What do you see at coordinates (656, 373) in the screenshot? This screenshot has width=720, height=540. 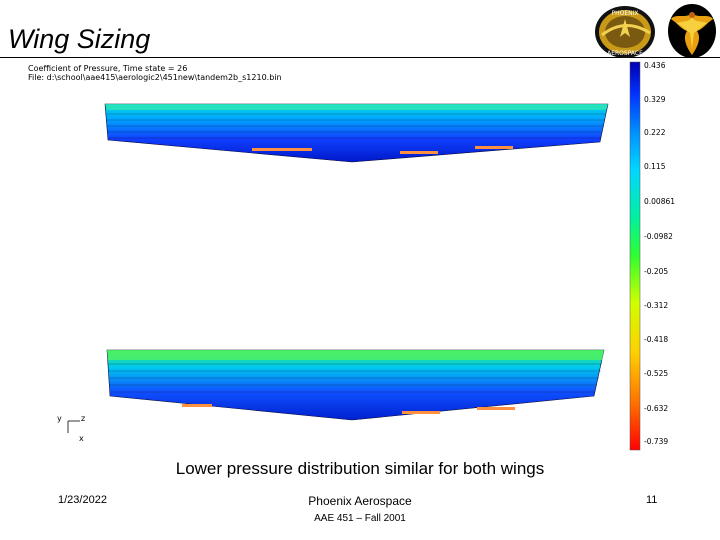 I see `colorbar-tick: -0.525` at bounding box center [656, 373].